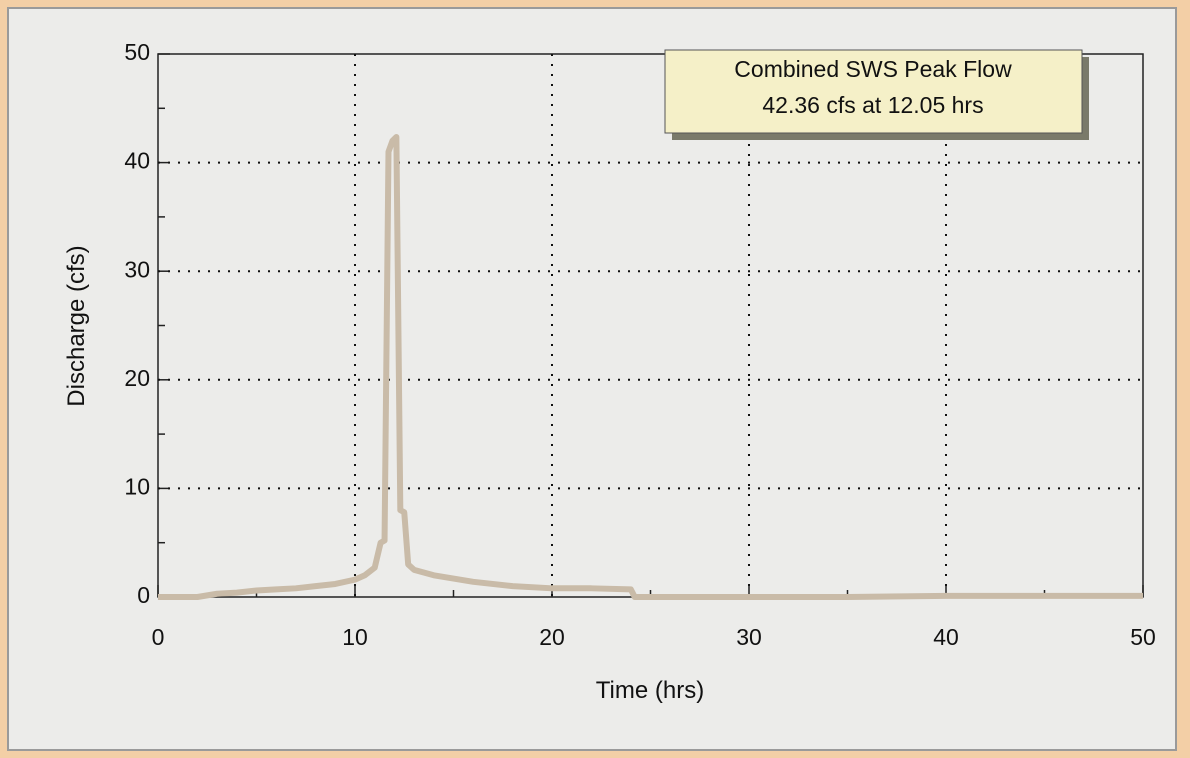 The height and width of the screenshot is (758, 1190). What do you see at coordinates (137, 269) in the screenshot?
I see `y-tick-label: 30` at bounding box center [137, 269].